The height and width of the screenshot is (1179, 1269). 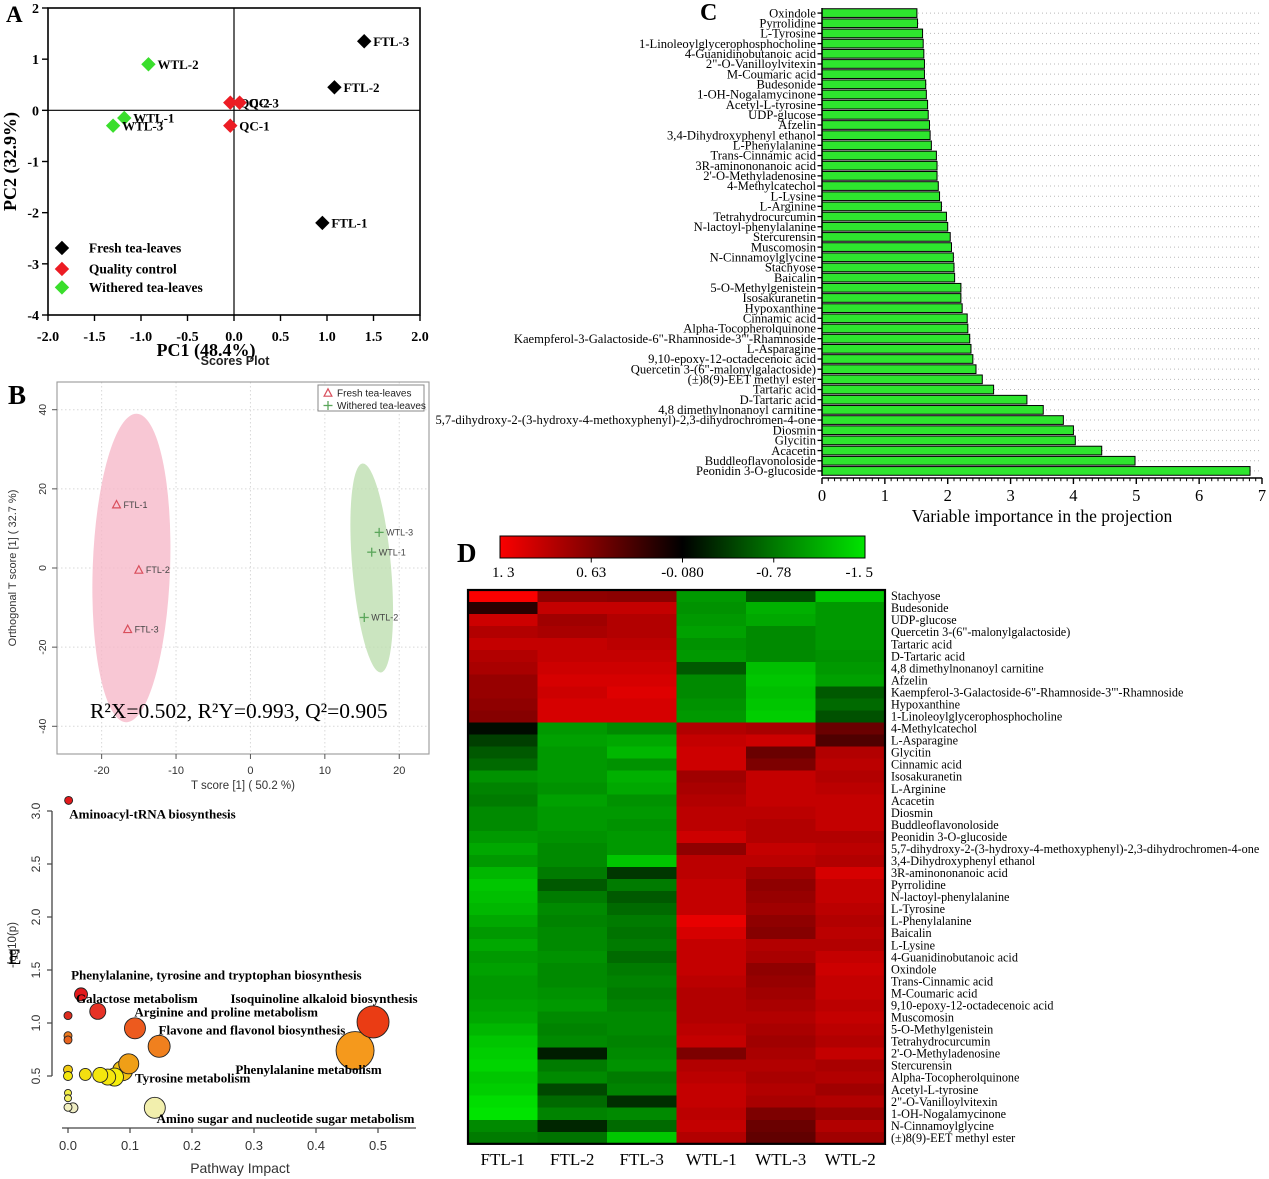 What do you see at coordinates (752, 380) in the screenshot?
I see `svg-text: (±)8(9)-EET methyl ester` at bounding box center [752, 380].